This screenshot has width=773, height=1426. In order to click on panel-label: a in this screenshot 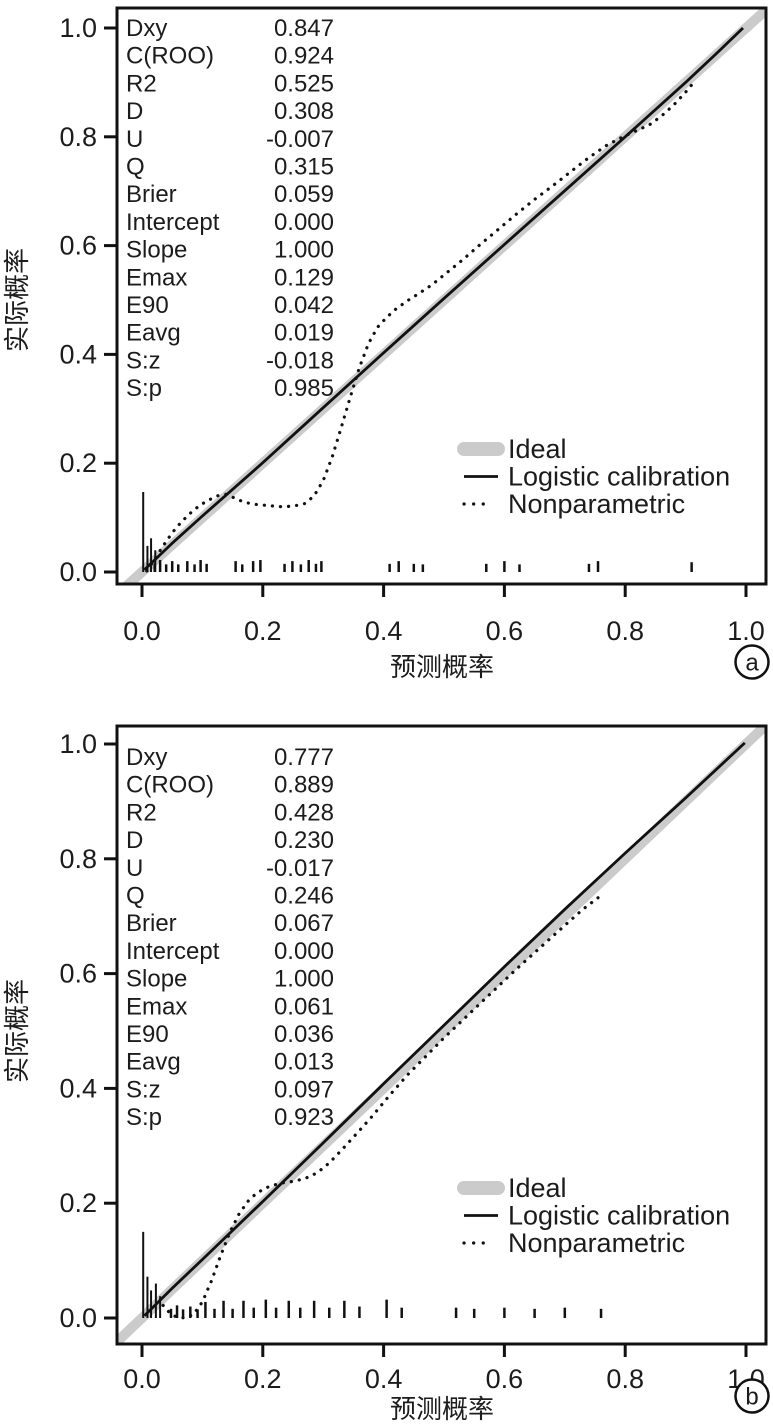, I will do `click(752, 663)`.